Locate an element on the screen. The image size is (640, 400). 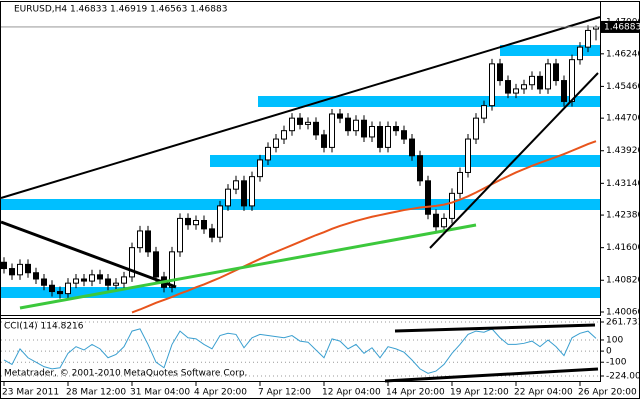
price-label-box is located at coordinates (620, 26).